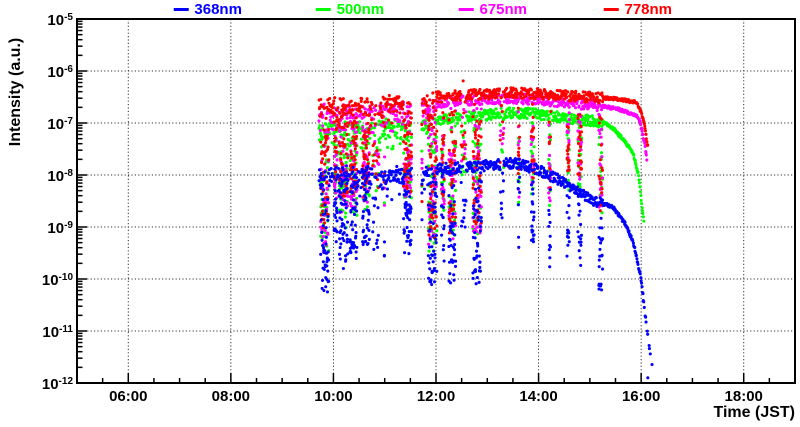 This screenshot has width=800, height=427. What do you see at coordinates (15, 92) in the screenshot?
I see `y-axis-title: Intensity (a.u.)` at bounding box center [15, 92].